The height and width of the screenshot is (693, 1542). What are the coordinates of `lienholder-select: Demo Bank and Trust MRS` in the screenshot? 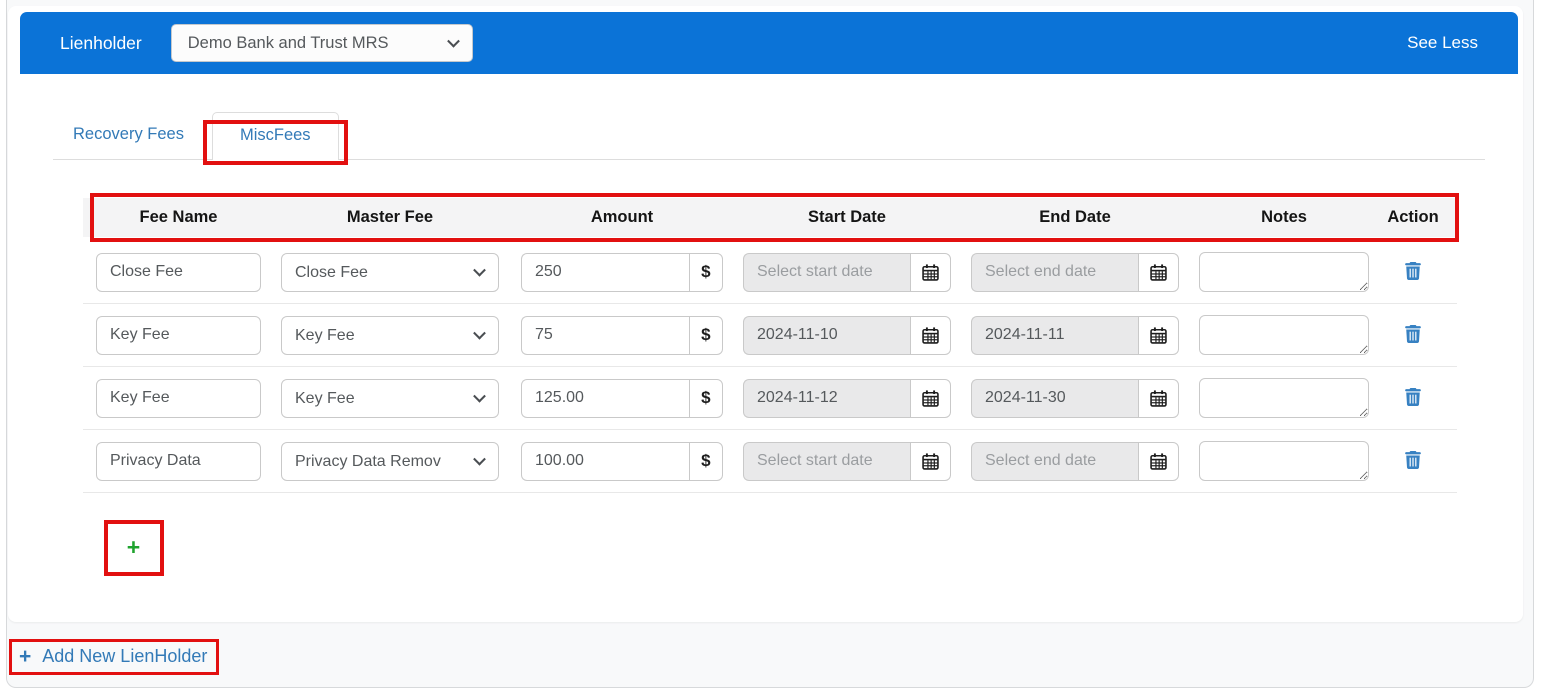 It's located at (321, 43).